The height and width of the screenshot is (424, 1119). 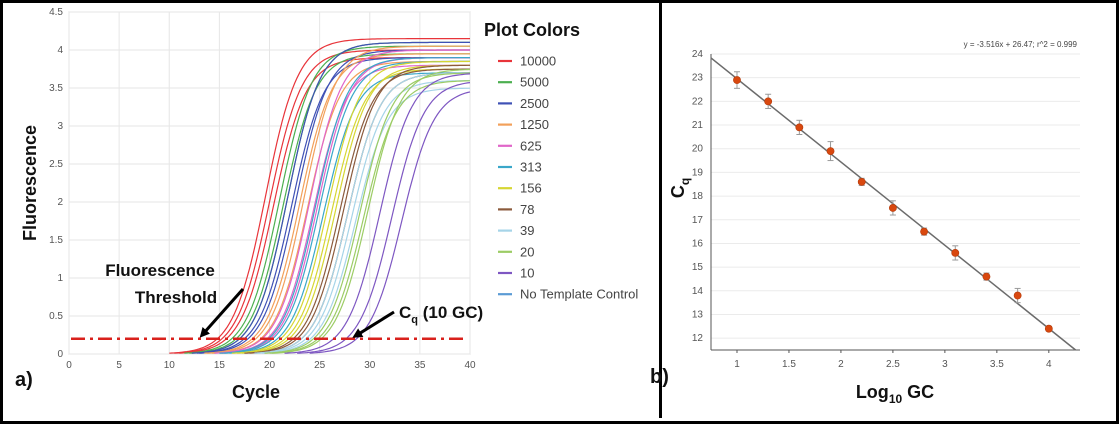 I want to click on standard-curve-y-tick-label: 17, so click(x=698, y=220).